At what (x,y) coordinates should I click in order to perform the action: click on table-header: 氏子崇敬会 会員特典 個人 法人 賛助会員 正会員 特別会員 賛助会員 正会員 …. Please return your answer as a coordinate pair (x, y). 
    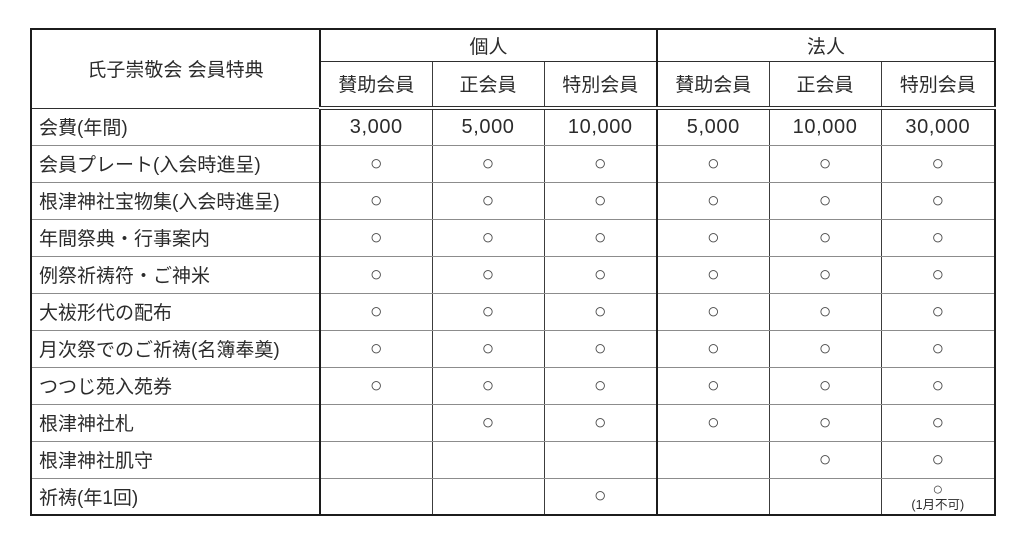
    Looking at the image, I should click on (513, 69).